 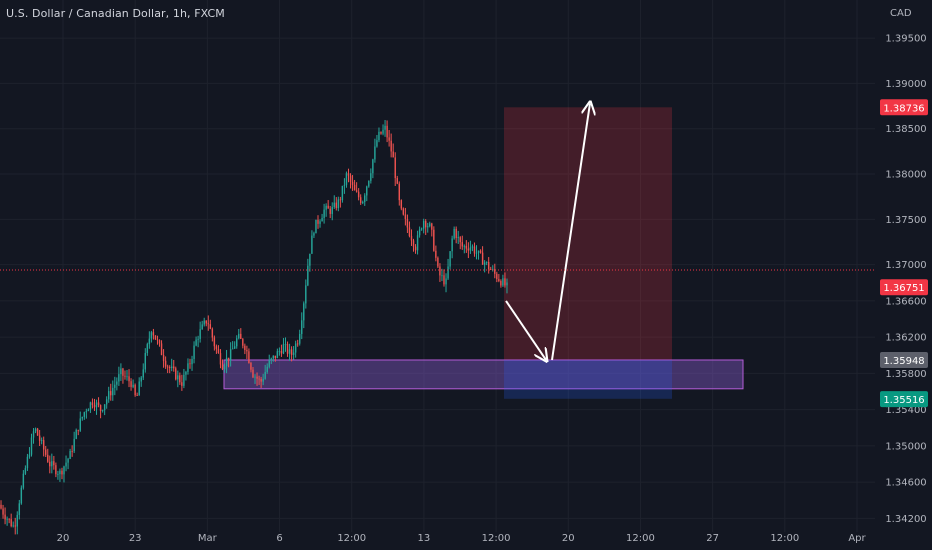 I want to click on y-tick-label: 1.38000, so click(x=905, y=175).